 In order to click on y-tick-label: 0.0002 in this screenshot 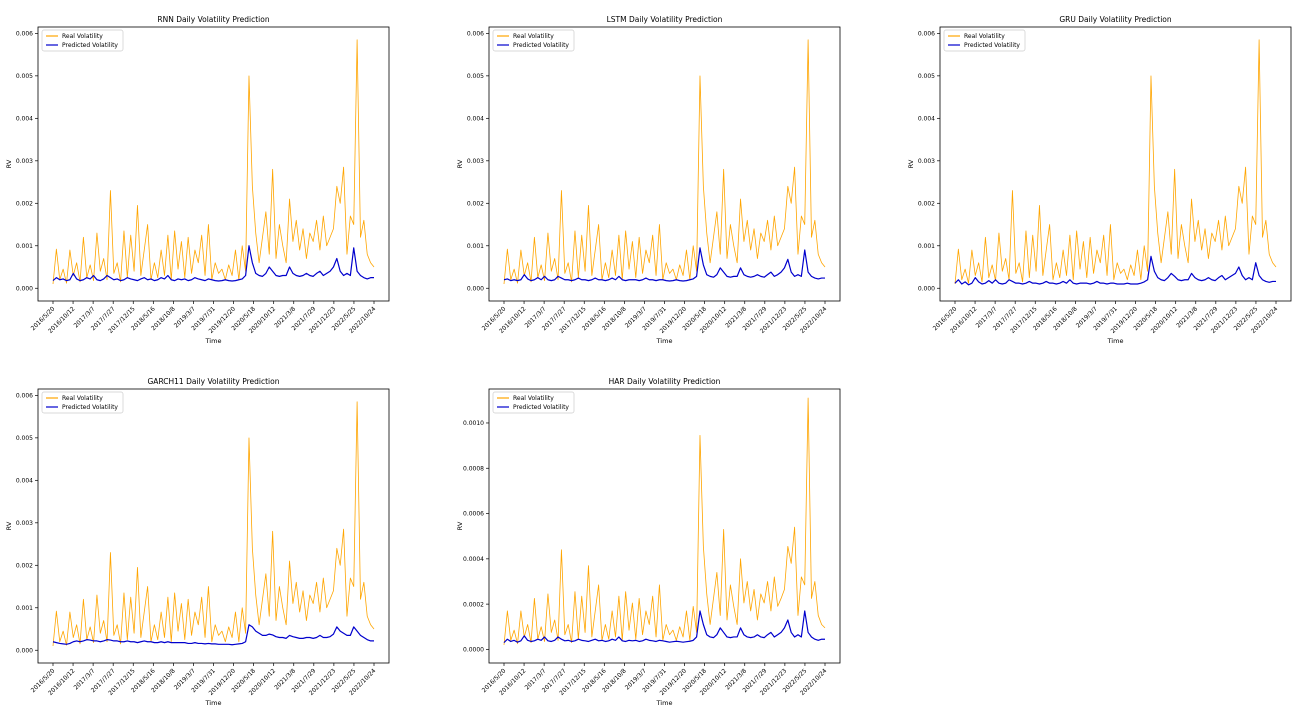, I will do `click(473, 604)`.